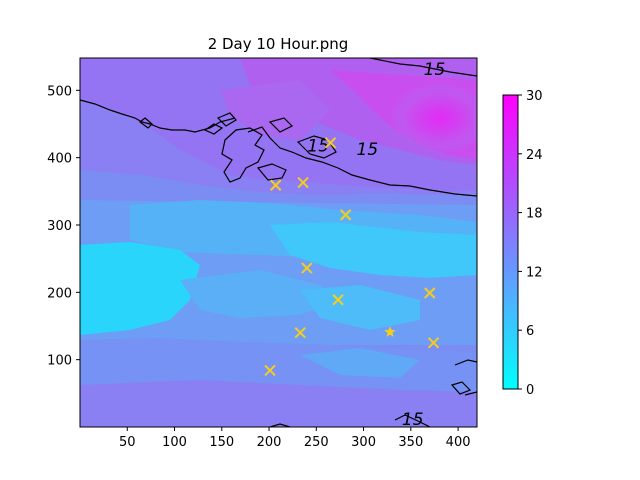  Describe the element at coordinates (59, 159) in the screenshot. I see `y-tick-label: 400` at that location.